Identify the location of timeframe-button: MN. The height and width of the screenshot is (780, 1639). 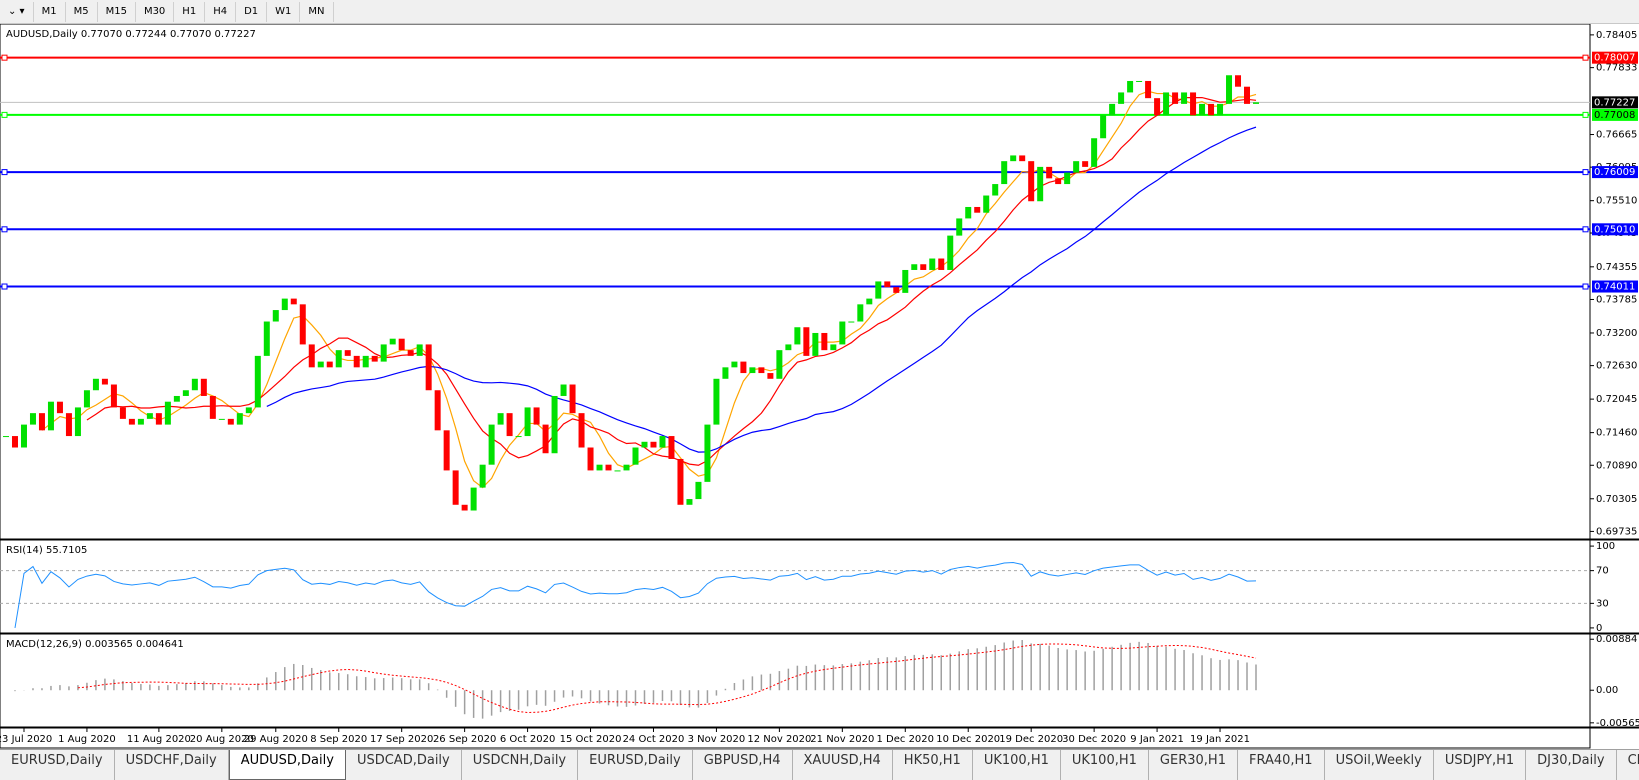
(317, 11).